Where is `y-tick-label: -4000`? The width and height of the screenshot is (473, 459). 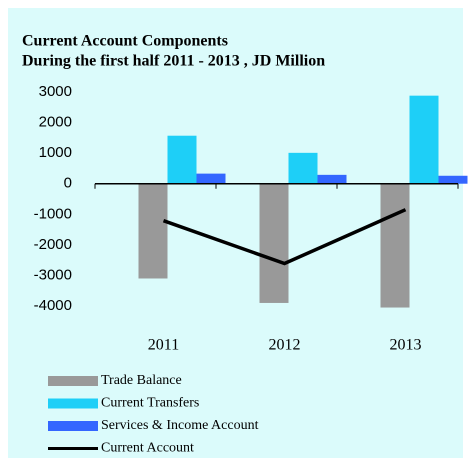
y-tick-label: -4000 is located at coordinates (53, 305).